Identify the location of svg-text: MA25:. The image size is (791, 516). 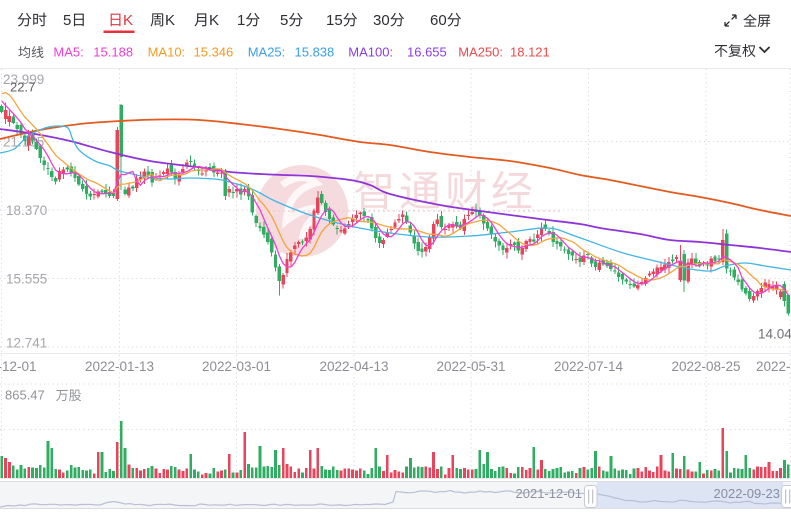
(267, 52).